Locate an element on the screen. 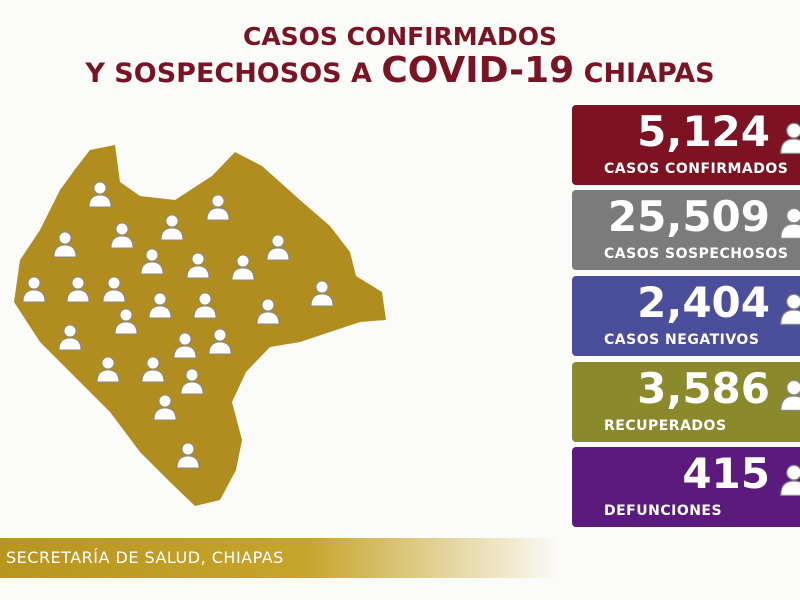 This screenshot has height=600, width=800. stat-card: 25,509 CASOS SOSPECHOSOS is located at coordinates (686, 230).